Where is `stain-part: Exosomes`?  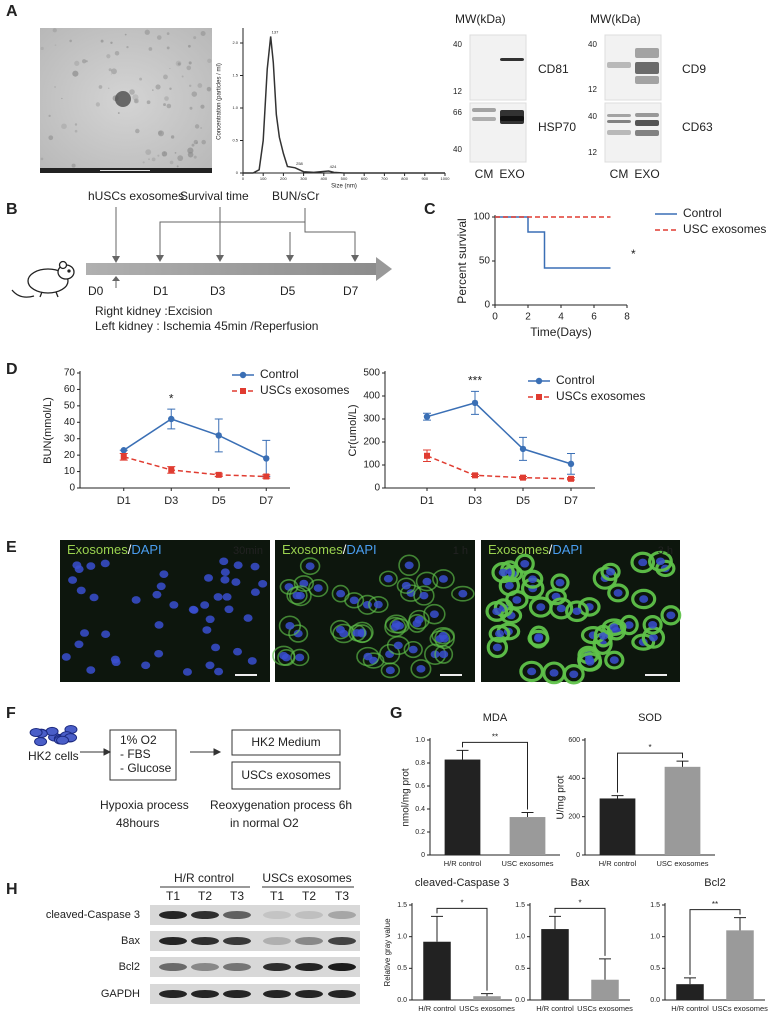
stain-part: Exosomes is located at coordinates (97, 549).